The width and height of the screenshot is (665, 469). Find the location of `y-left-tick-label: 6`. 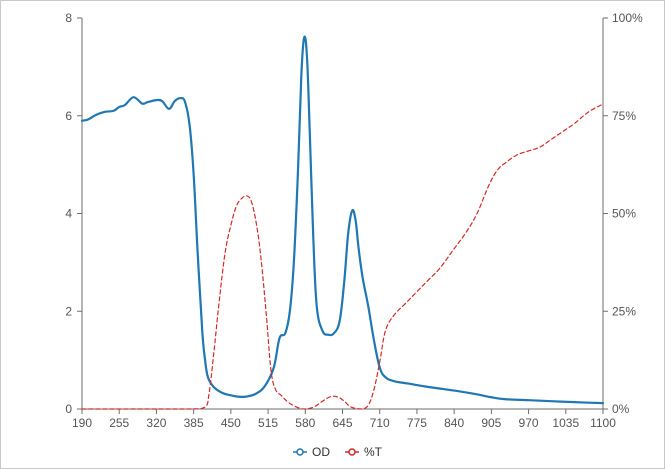

y-left-tick-label: 6 is located at coordinates (68, 116).